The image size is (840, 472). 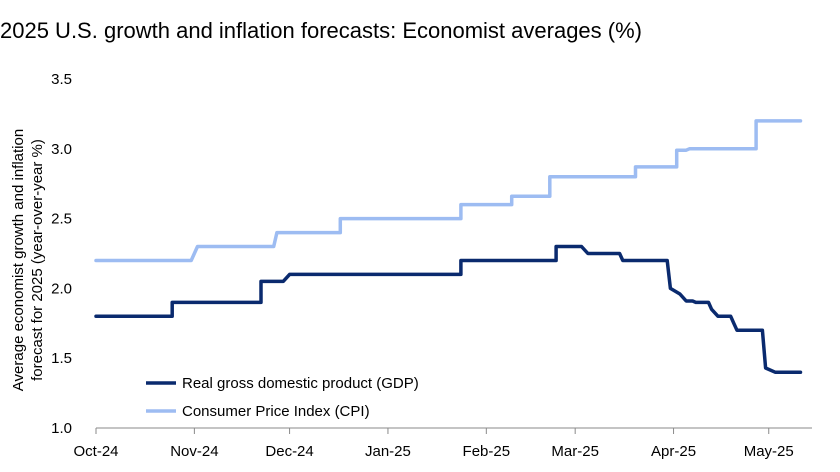 I want to click on y-axis-label-line-1: Average economist growth and inflation, so click(x=18, y=260).